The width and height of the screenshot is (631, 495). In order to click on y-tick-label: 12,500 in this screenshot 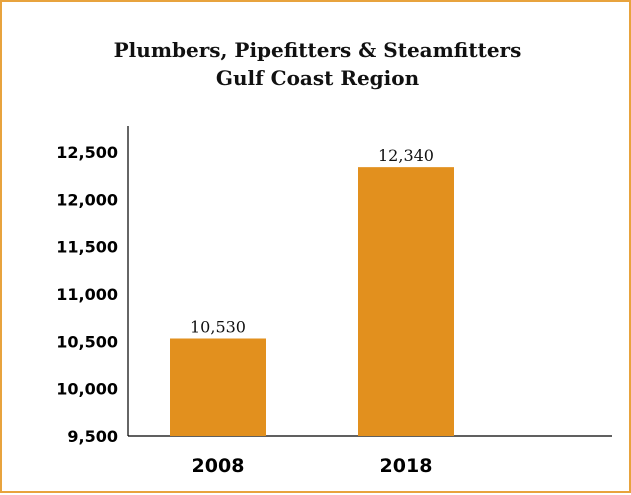, I will do `click(87, 152)`.